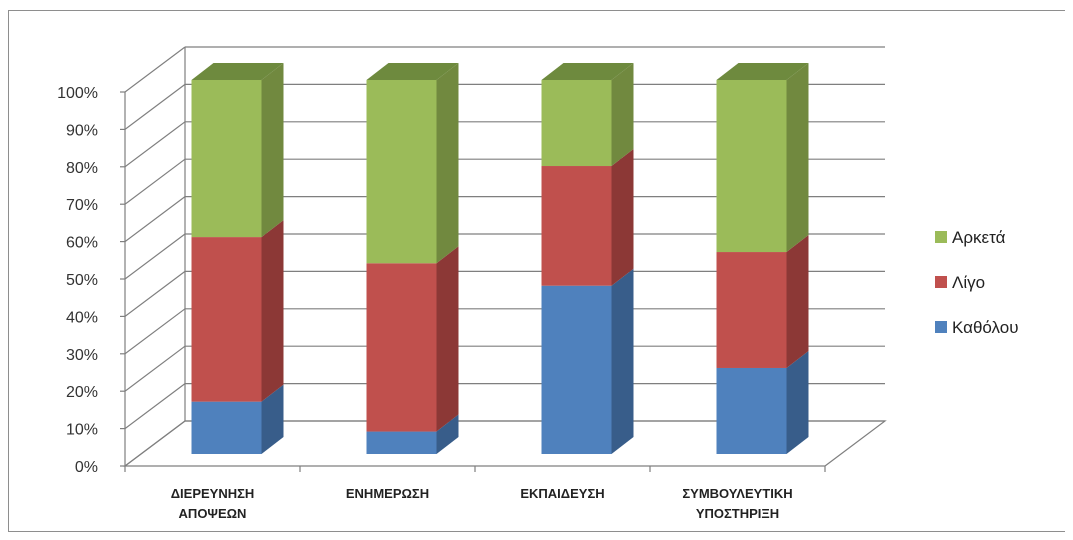 Image resolution: width=1073 pixels, height=540 pixels. Describe the element at coordinates (82, 355) in the screenshot. I see `y-tick-label: 30%` at that location.